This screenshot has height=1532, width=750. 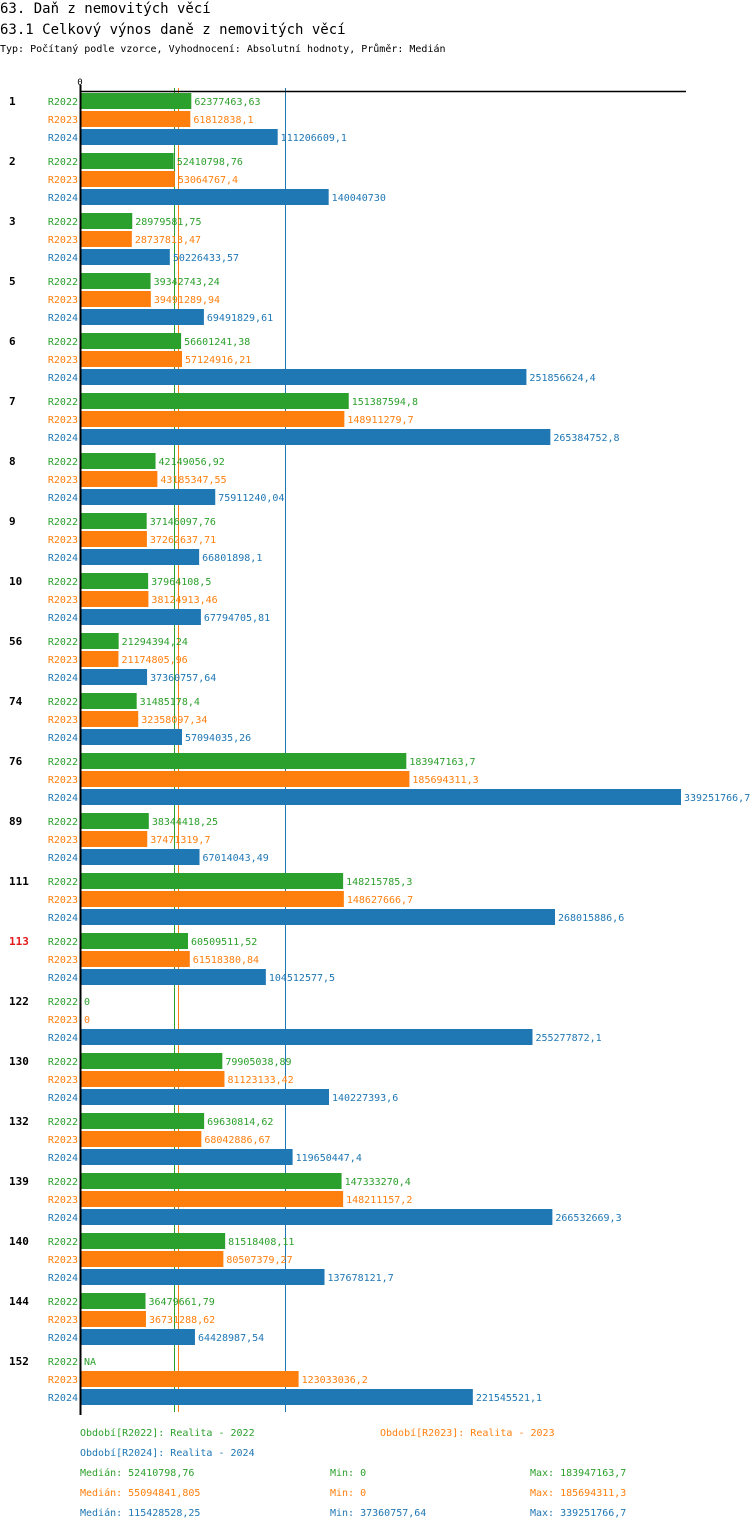 I want to click on data-label: 37964108,5, so click(x=181, y=582).